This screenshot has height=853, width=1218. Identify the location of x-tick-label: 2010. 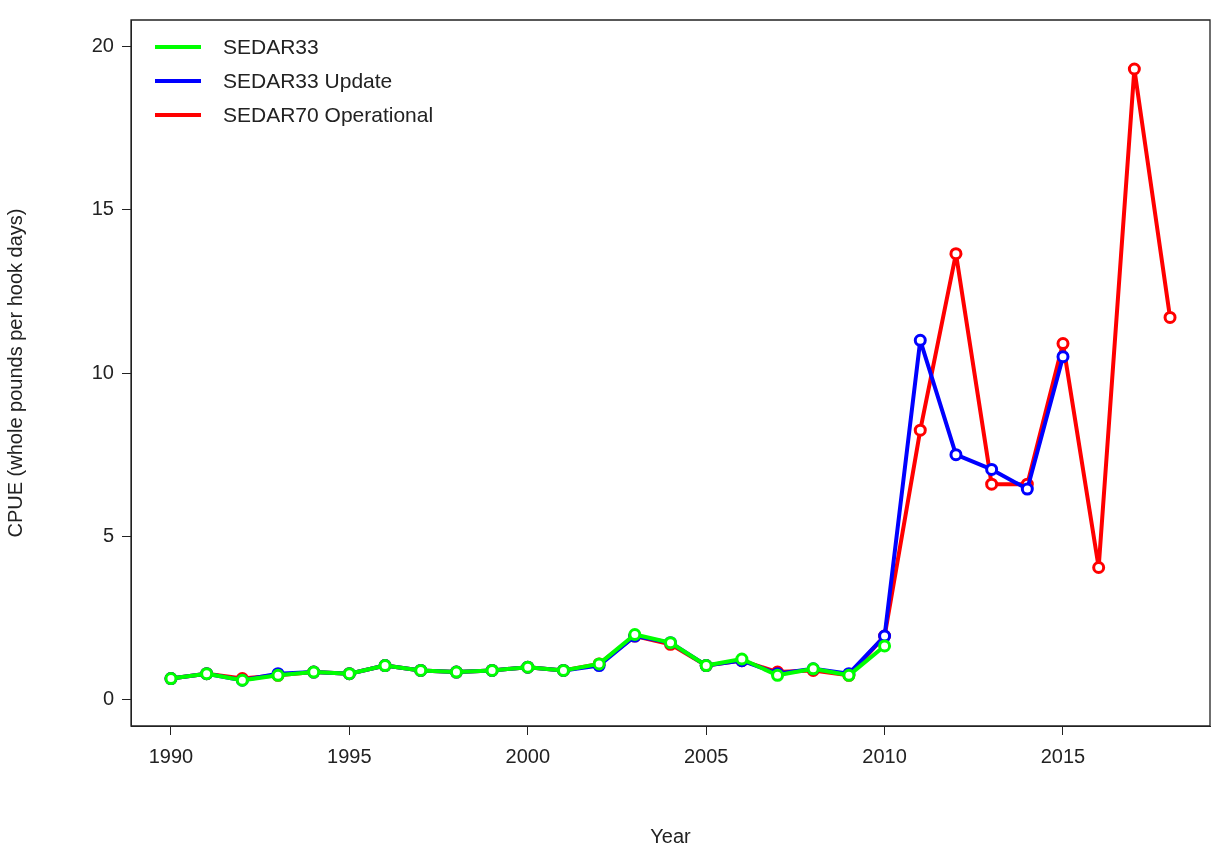
(884, 755).